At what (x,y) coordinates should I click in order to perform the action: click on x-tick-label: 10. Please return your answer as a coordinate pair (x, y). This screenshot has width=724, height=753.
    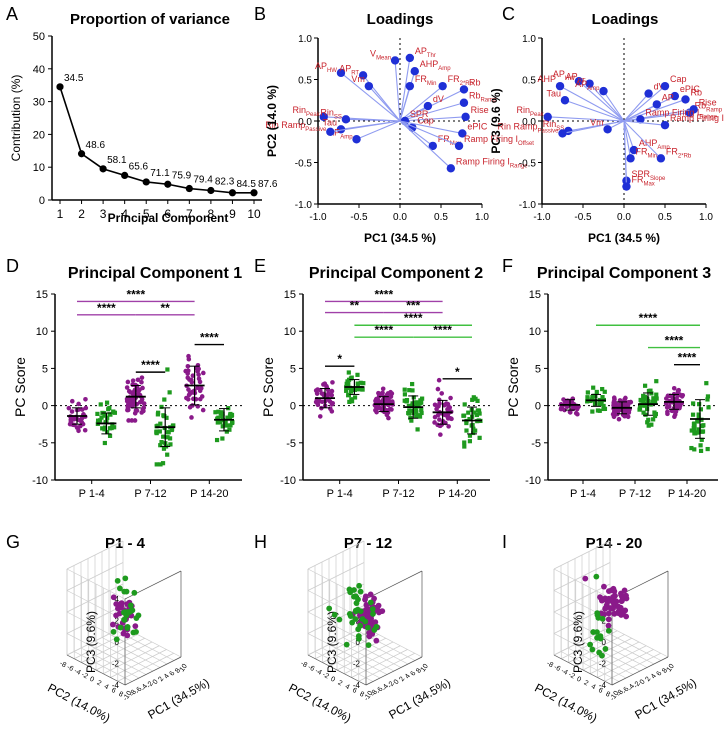
    Looking at the image, I should click on (254, 214).